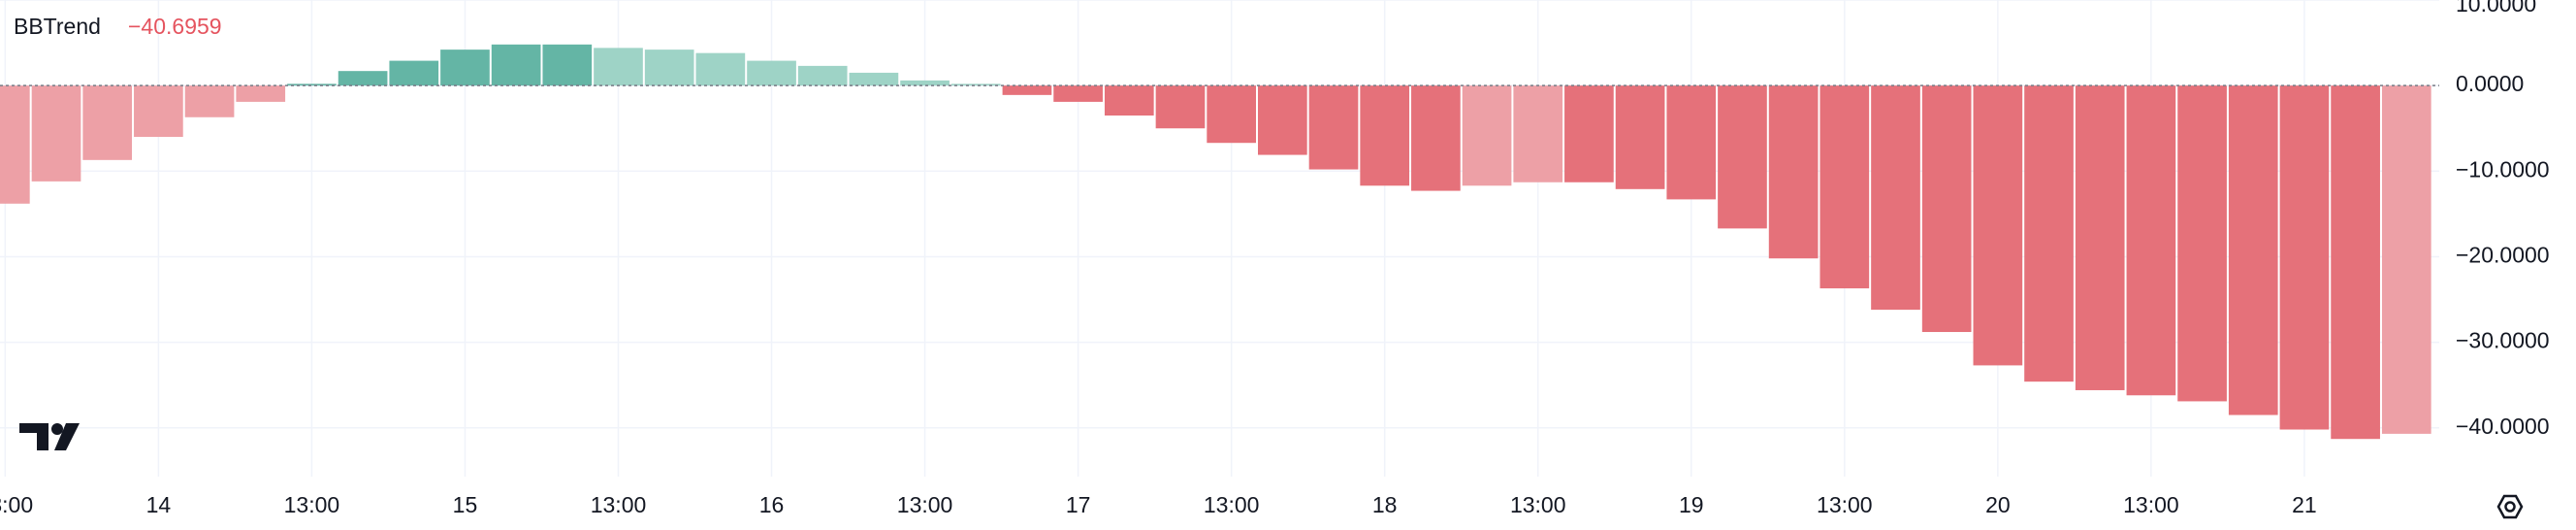 The height and width of the screenshot is (530, 2576). Describe the element at coordinates (57, 26) in the screenshot. I see `indicator-title: BBTrend` at that location.